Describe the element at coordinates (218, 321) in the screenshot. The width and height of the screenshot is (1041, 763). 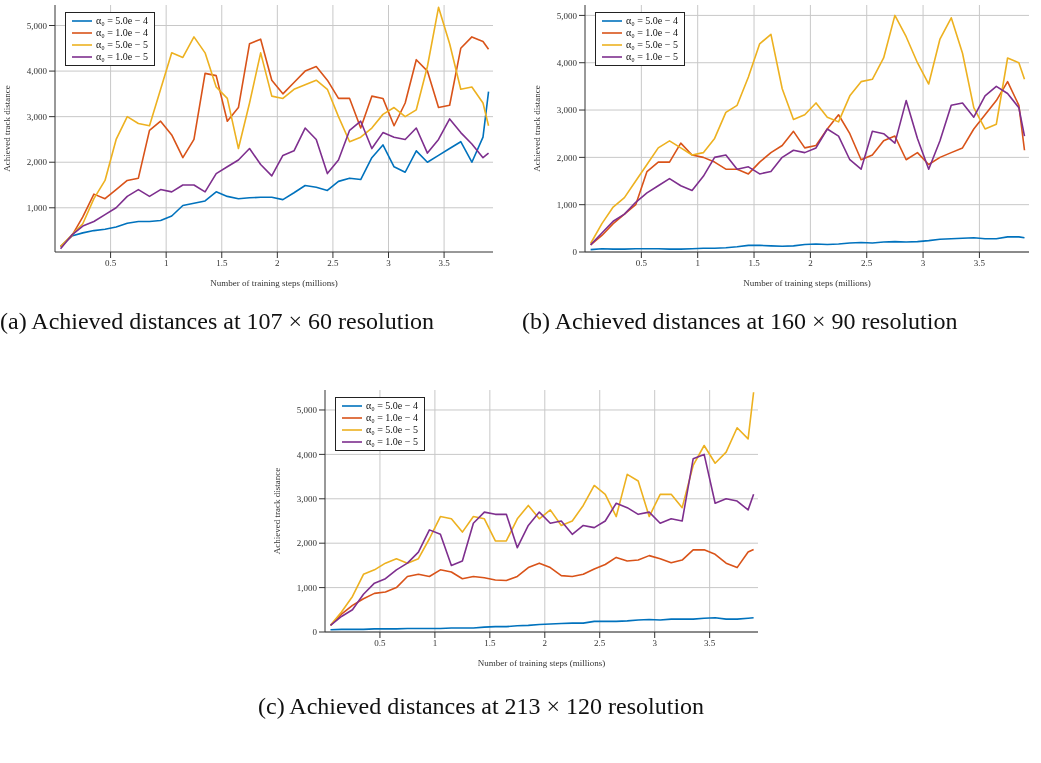
I see `text: (a) Achieved distances at 107 × 60 resolution` at that location.